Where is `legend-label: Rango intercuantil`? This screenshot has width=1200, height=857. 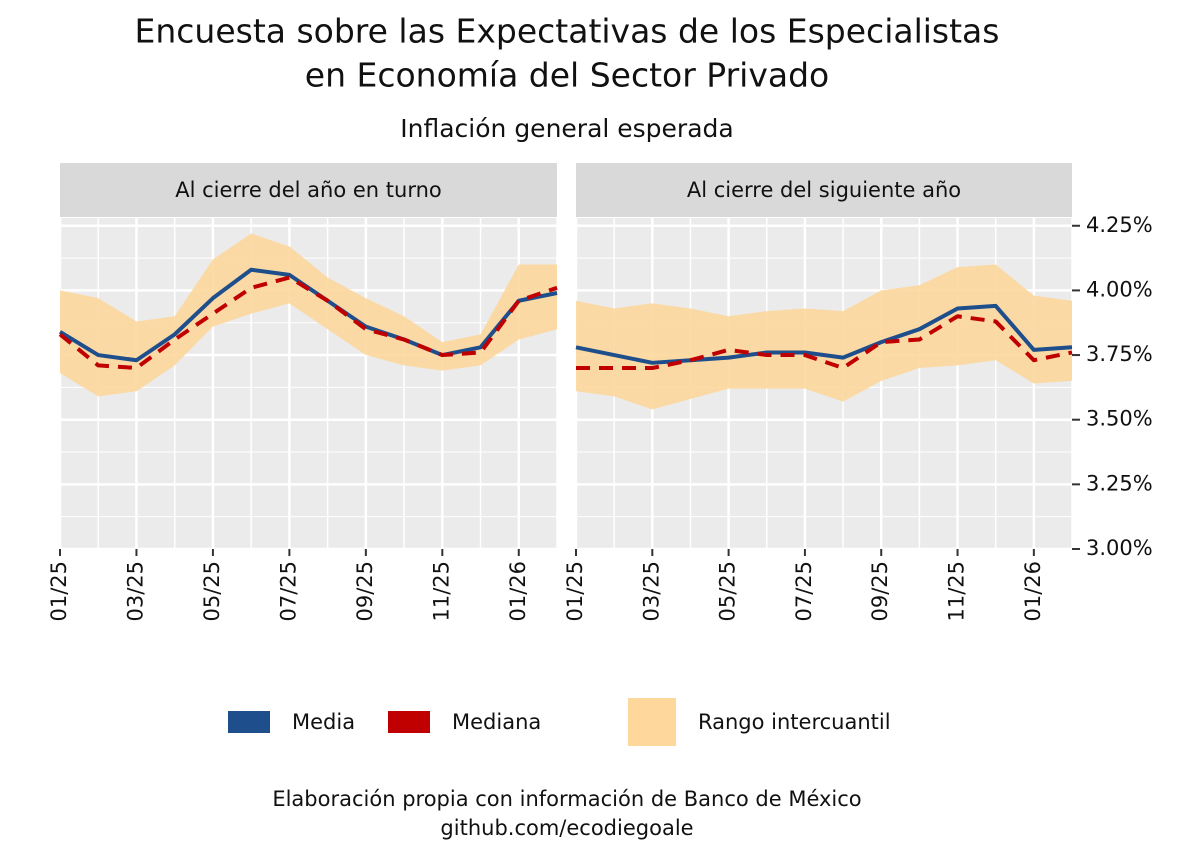 legend-label: Rango intercuantil is located at coordinates (794, 722).